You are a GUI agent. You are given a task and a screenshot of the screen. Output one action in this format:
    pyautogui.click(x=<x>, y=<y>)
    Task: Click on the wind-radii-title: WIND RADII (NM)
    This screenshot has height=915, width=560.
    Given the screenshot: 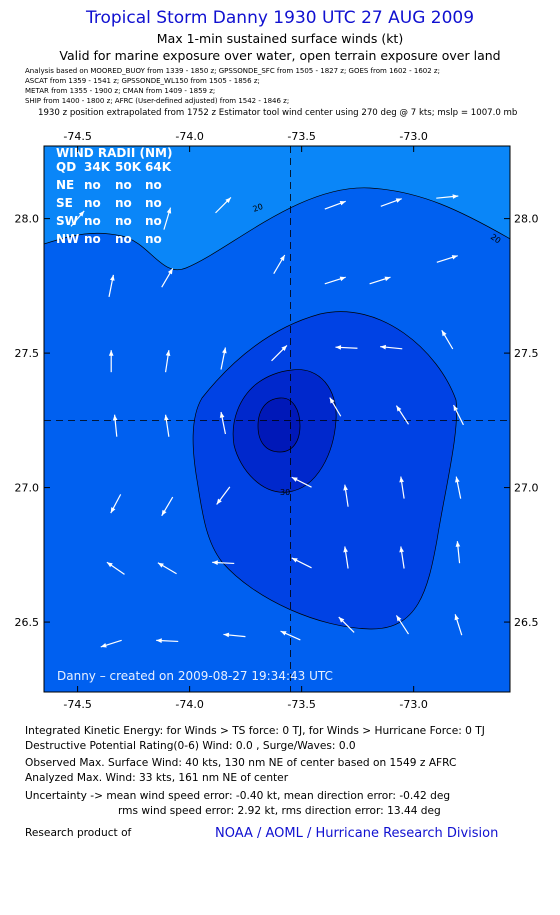 What is the action you would take?
    pyautogui.click(x=114, y=153)
    